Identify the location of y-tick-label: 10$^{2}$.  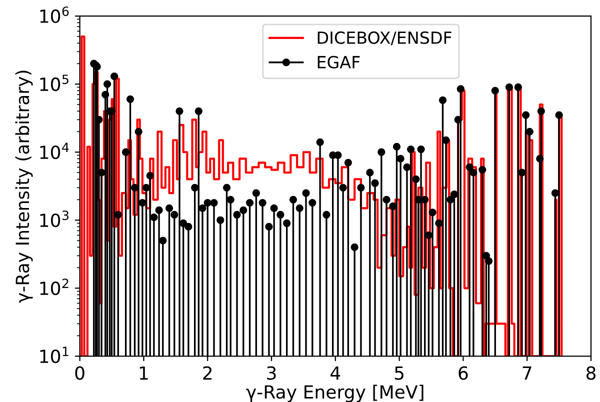
(54, 287).